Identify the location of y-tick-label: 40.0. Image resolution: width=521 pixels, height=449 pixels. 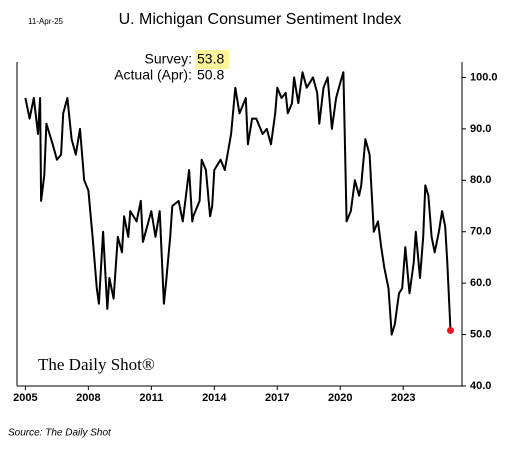
(480, 386).